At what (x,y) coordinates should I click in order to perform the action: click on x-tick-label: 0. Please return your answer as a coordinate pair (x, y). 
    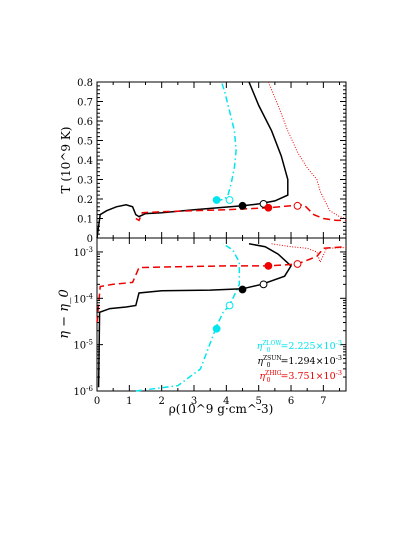
    Looking at the image, I should click on (97, 401).